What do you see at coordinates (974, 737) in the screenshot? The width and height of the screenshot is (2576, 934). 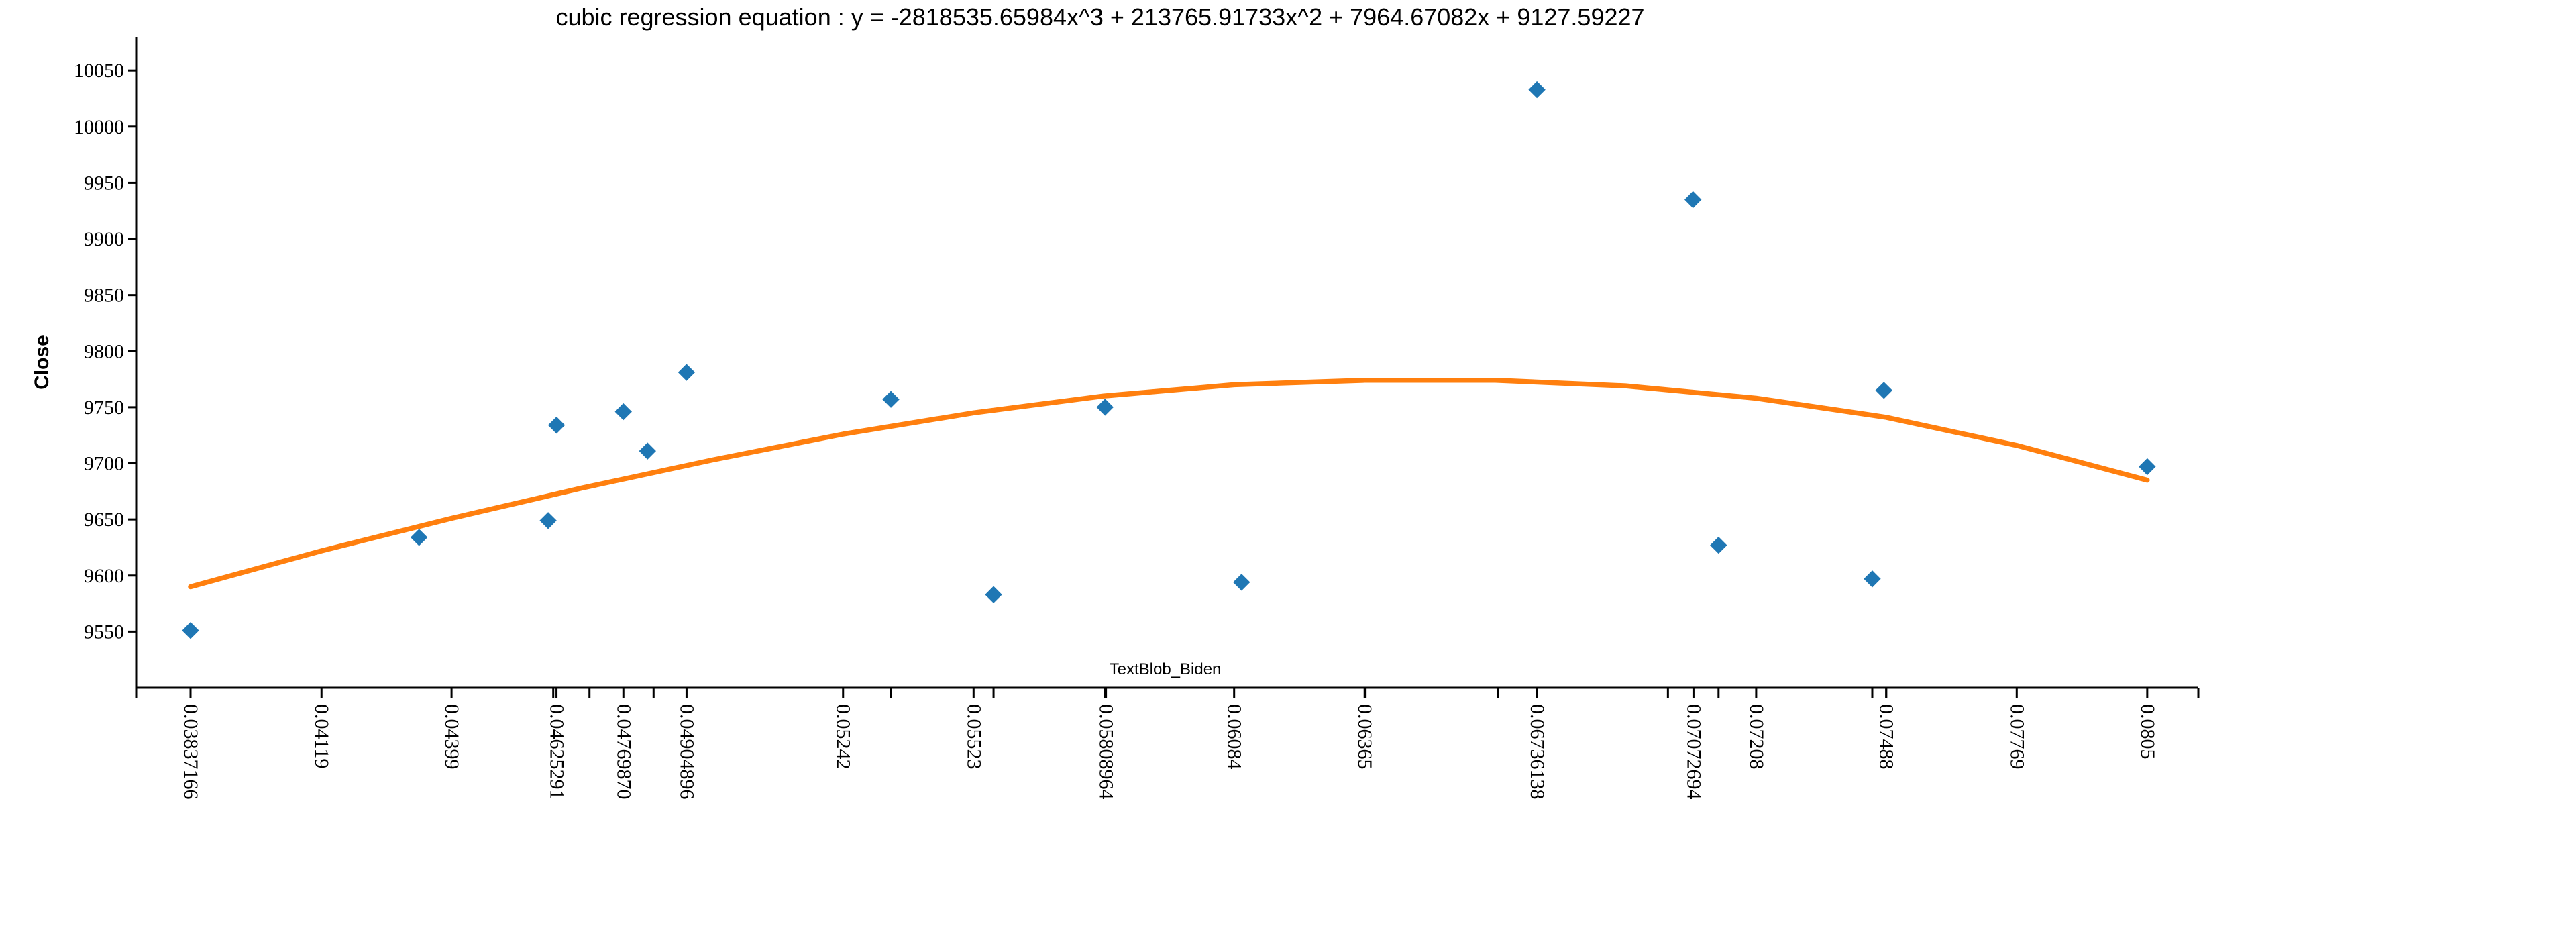 I see `x-tick-label: 0.05523` at bounding box center [974, 737].